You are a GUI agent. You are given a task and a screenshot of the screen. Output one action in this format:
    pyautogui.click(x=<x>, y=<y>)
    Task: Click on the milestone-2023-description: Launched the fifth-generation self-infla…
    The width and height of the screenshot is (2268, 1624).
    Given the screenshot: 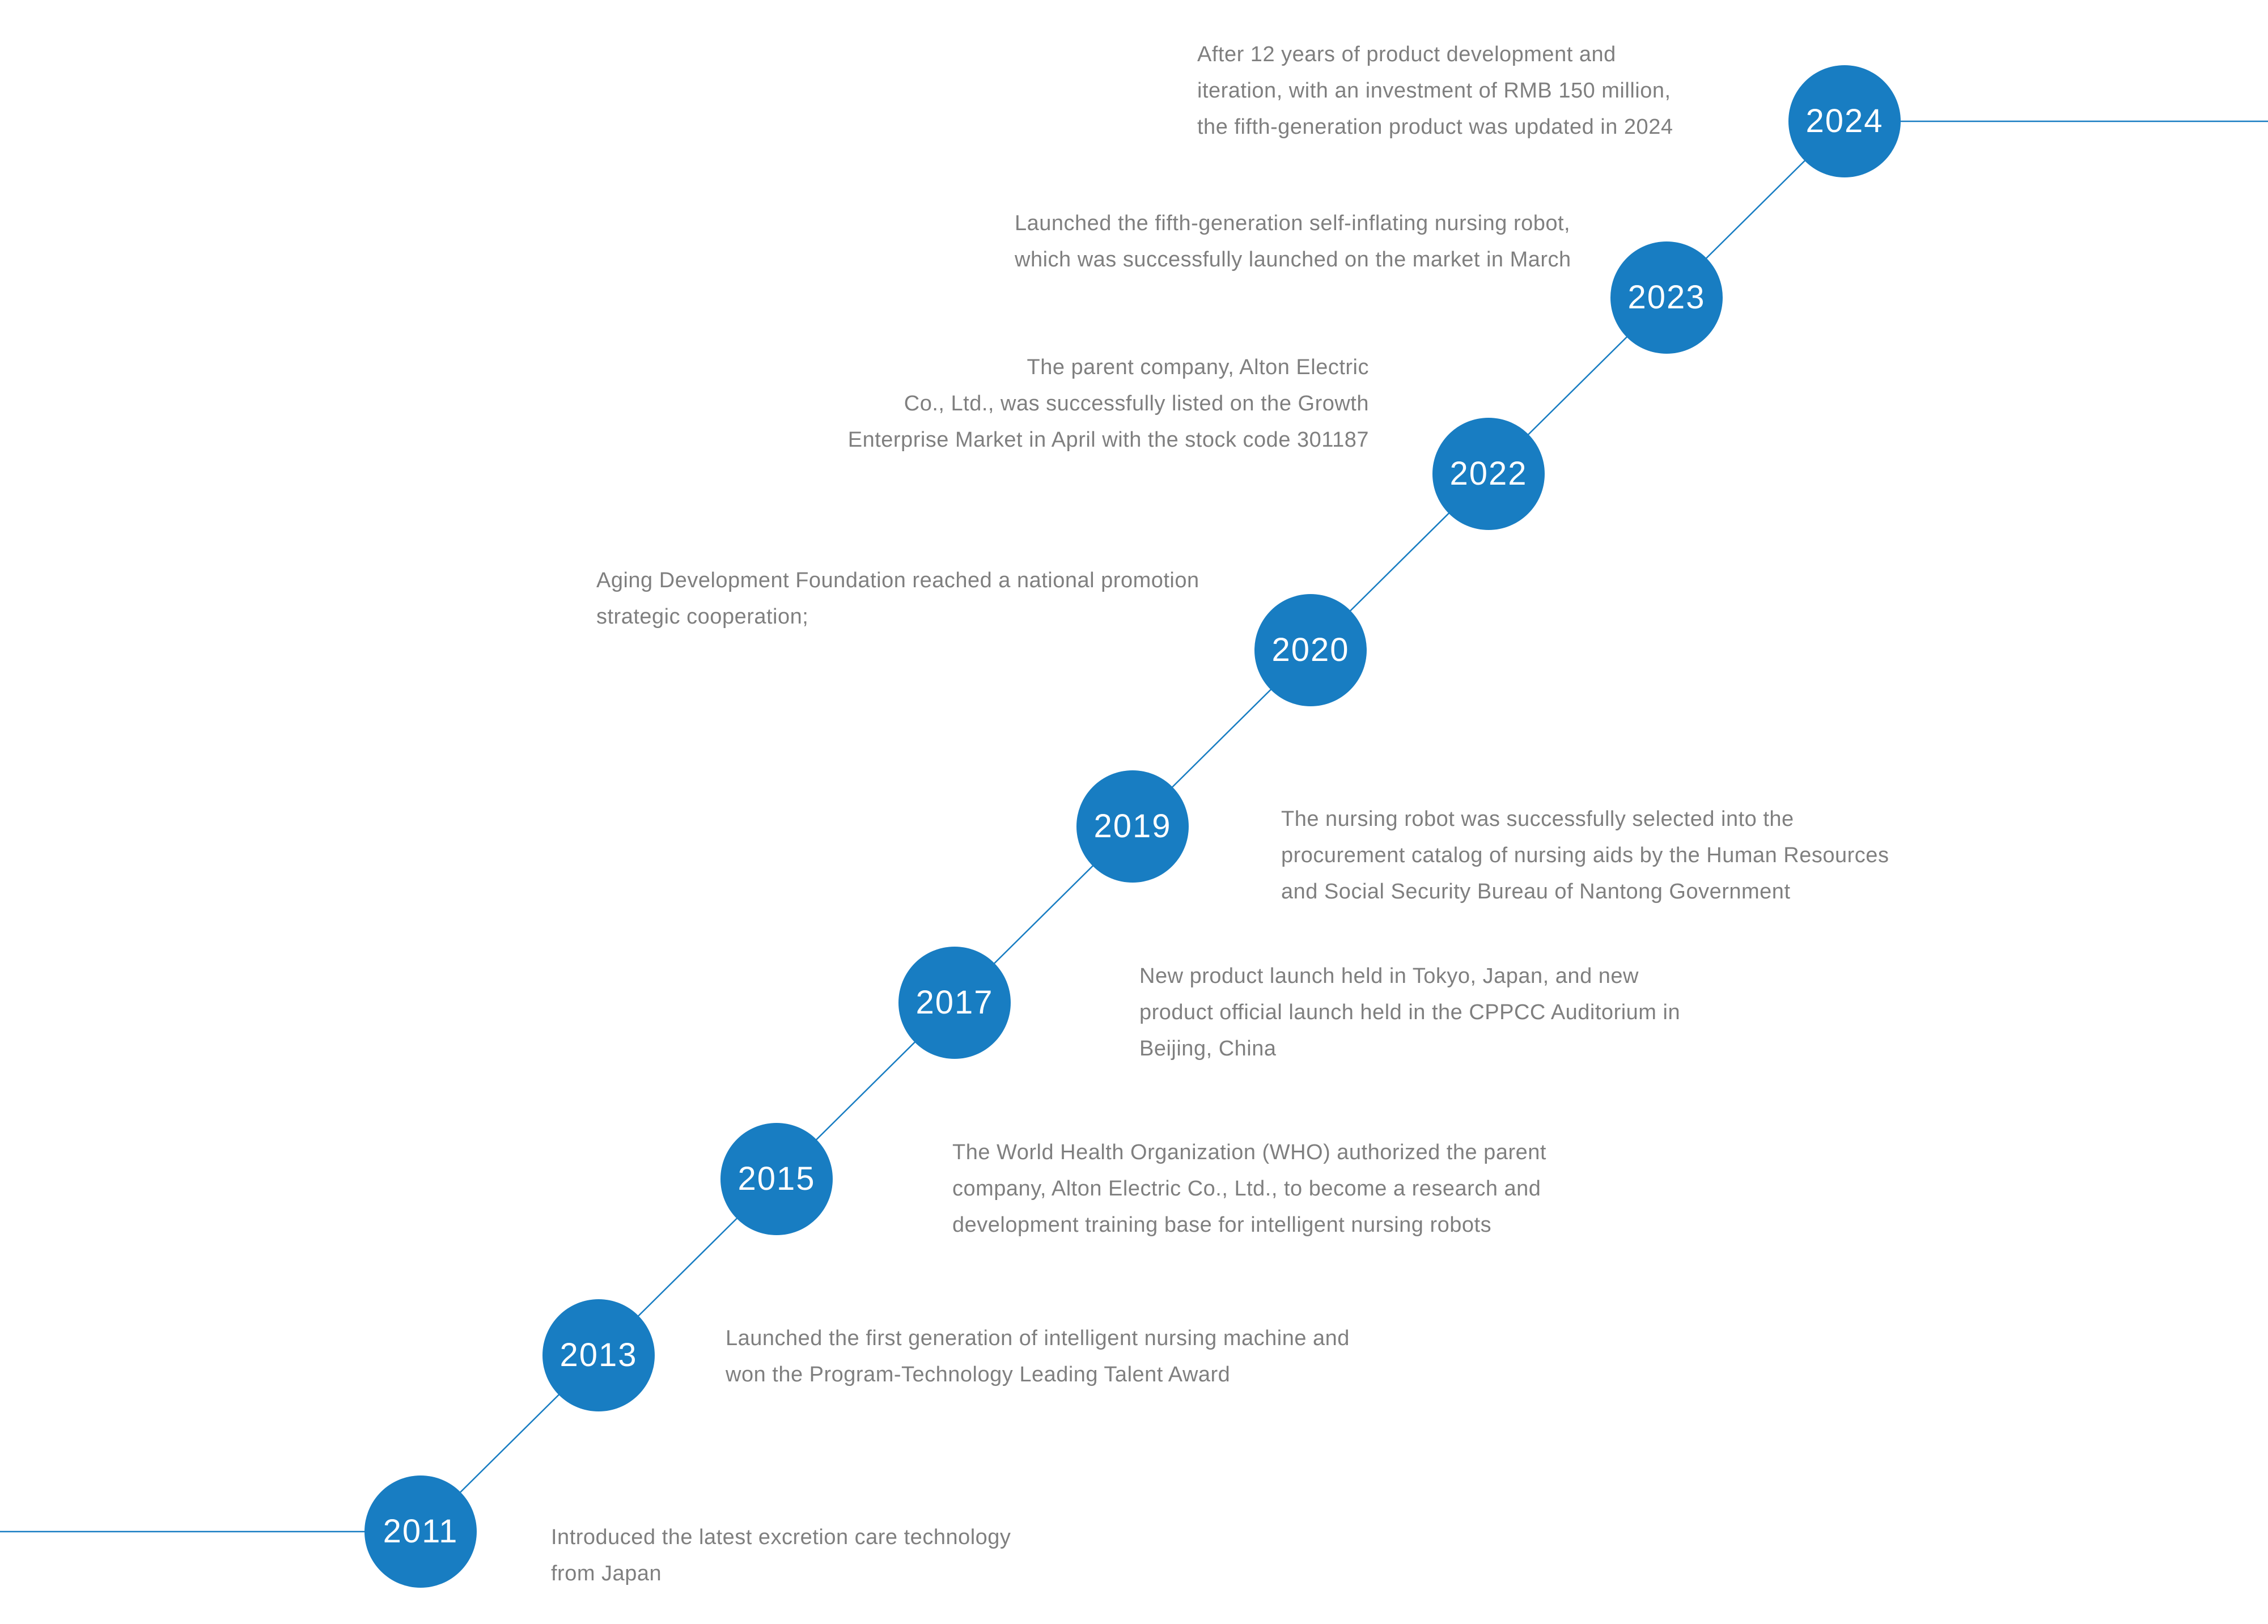 What is the action you would take?
    pyautogui.click(x=1293, y=241)
    